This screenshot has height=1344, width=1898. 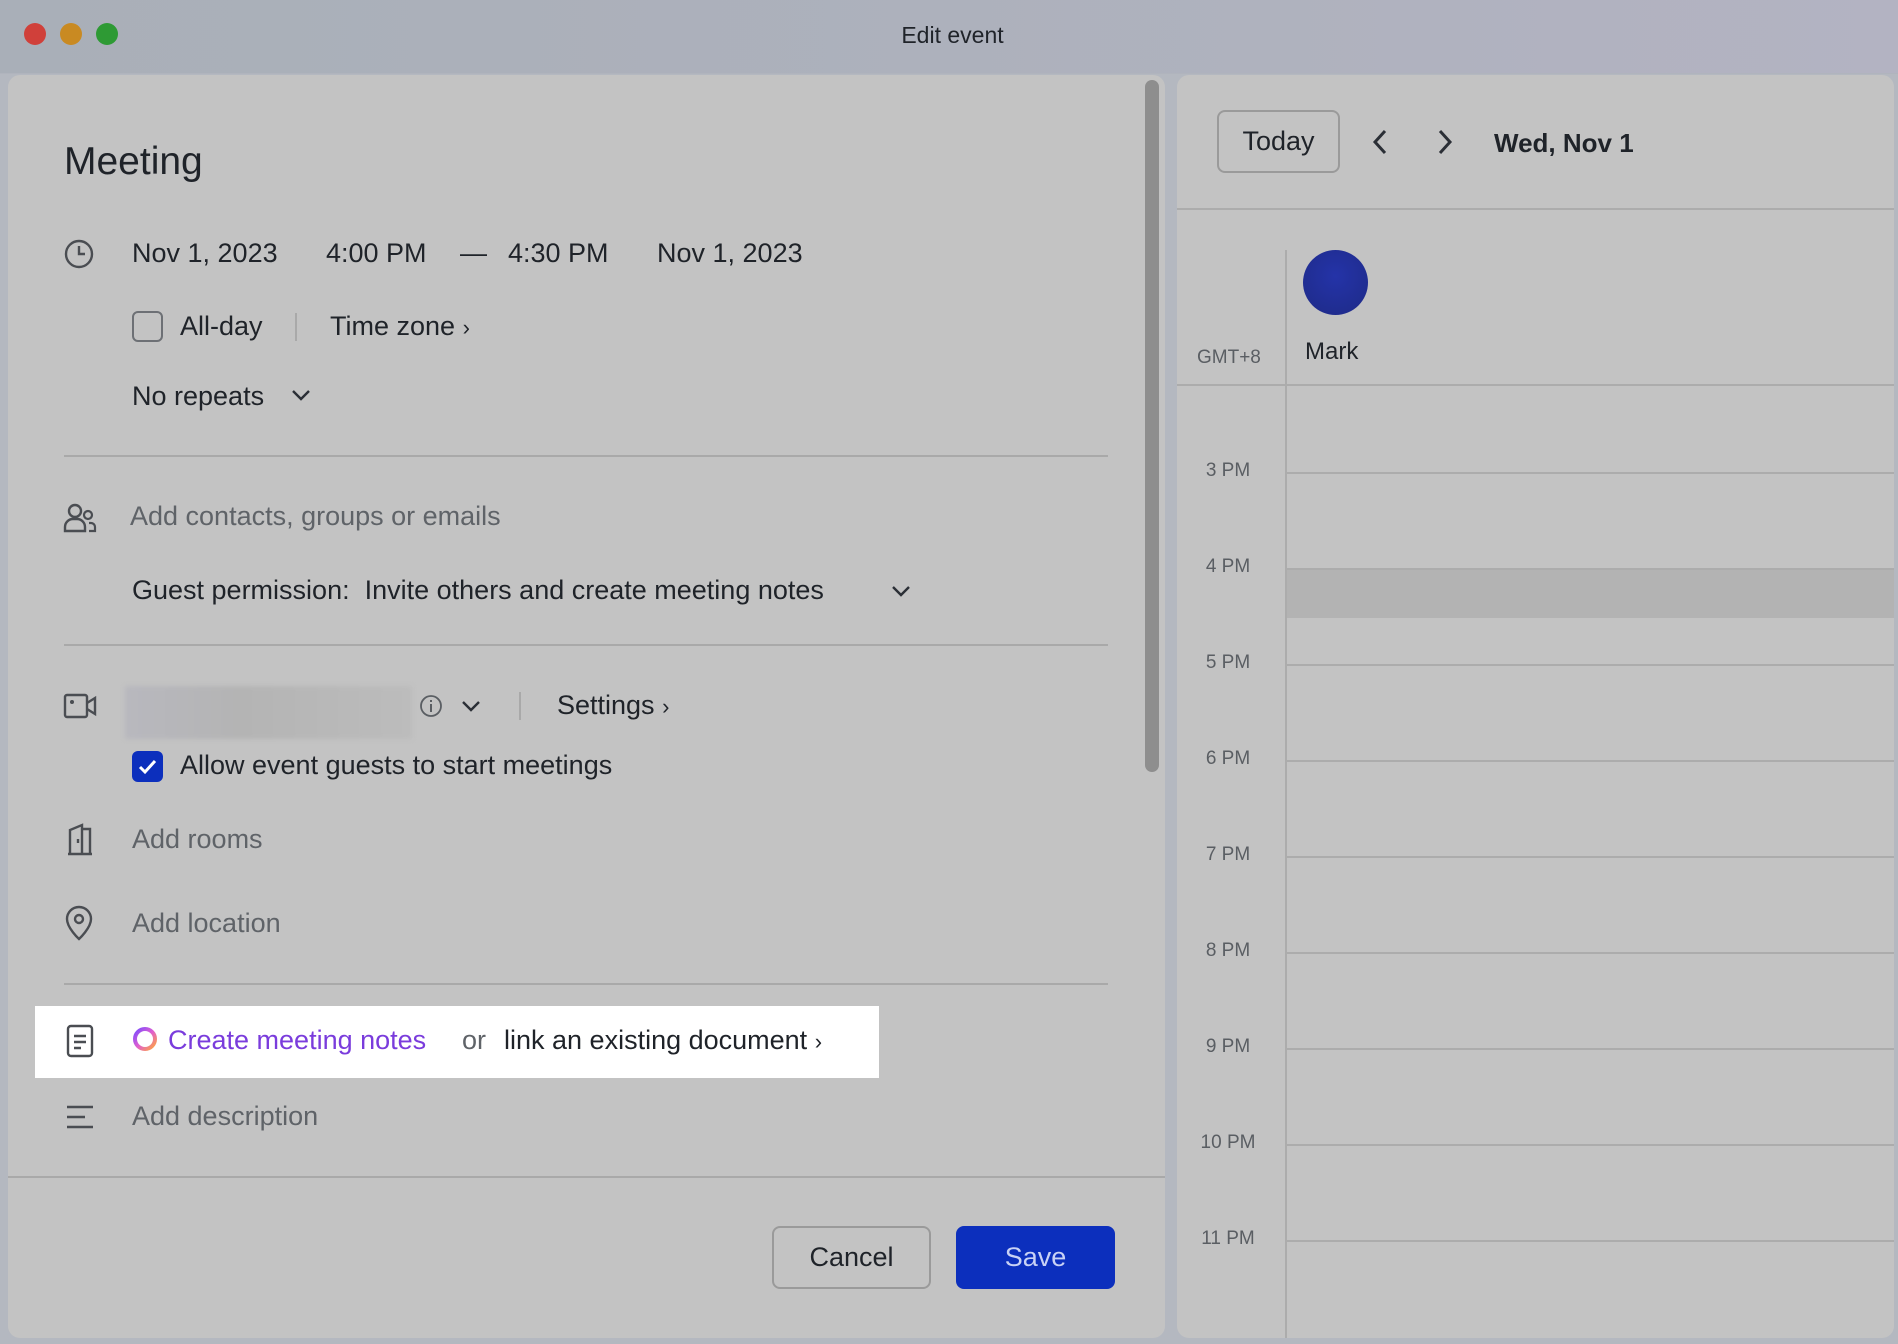 I want to click on video-camera-icon, so click(x=80, y=706).